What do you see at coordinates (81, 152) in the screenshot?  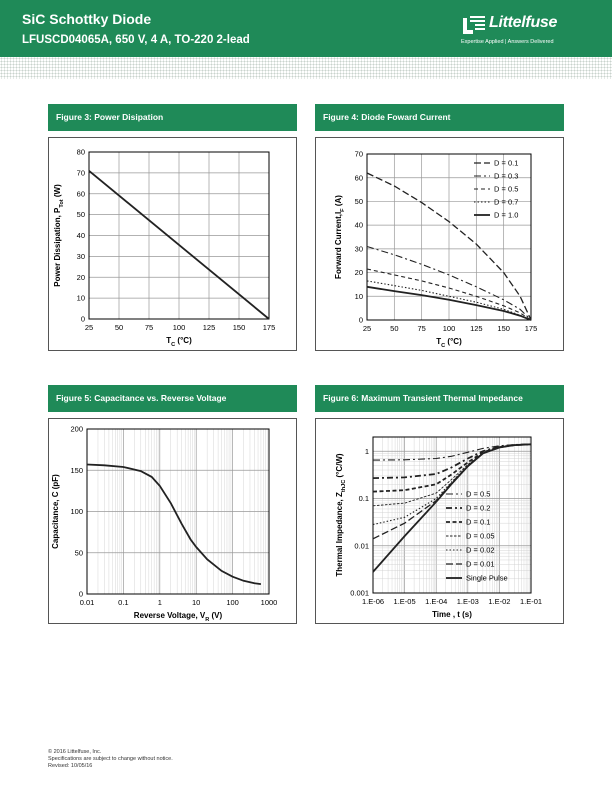 I see `y-tick-label: 80` at bounding box center [81, 152].